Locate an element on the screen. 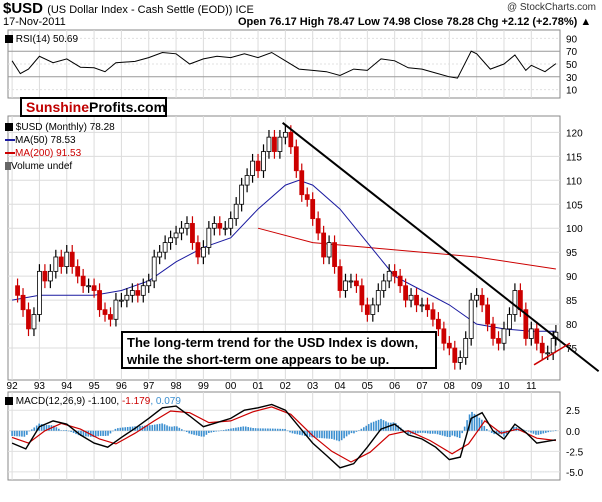 The height and width of the screenshot is (502, 602). rsi-tick-label: 70 is located at coordinates (572, 52).